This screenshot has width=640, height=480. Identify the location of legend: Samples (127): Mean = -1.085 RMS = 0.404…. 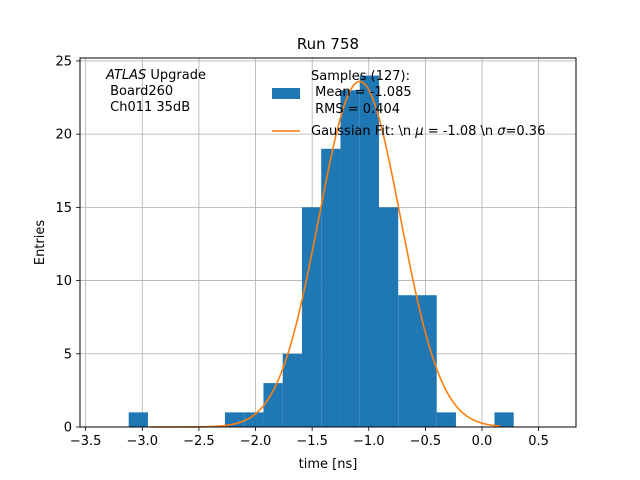
(408, 104).